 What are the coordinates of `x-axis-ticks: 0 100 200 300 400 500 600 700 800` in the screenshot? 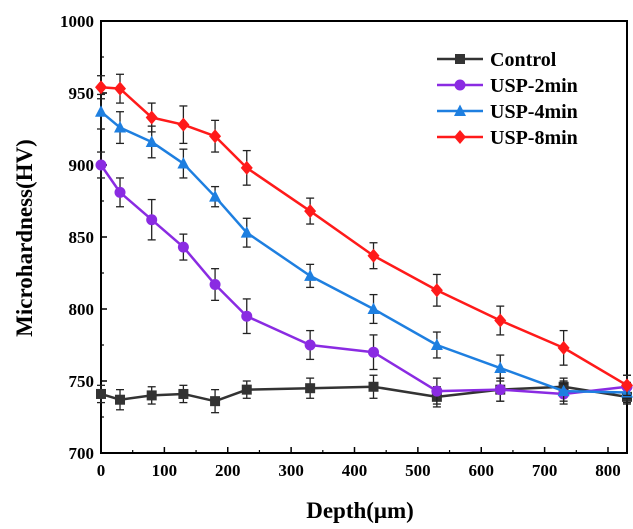 It's located at (359, 463).